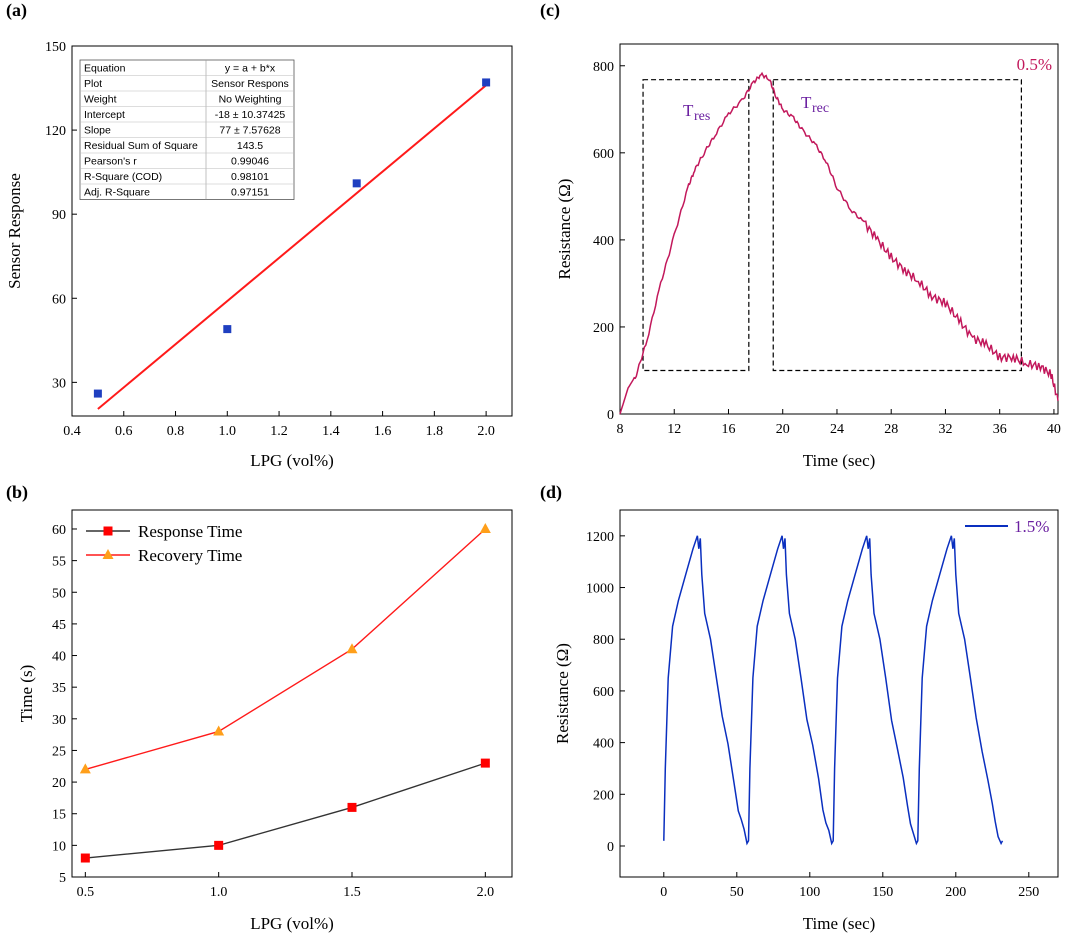  What do you see at coordinates (104, 115) in the screenshot?
I see `table-cell-label: Intercept` at bounding box center [104, 115].